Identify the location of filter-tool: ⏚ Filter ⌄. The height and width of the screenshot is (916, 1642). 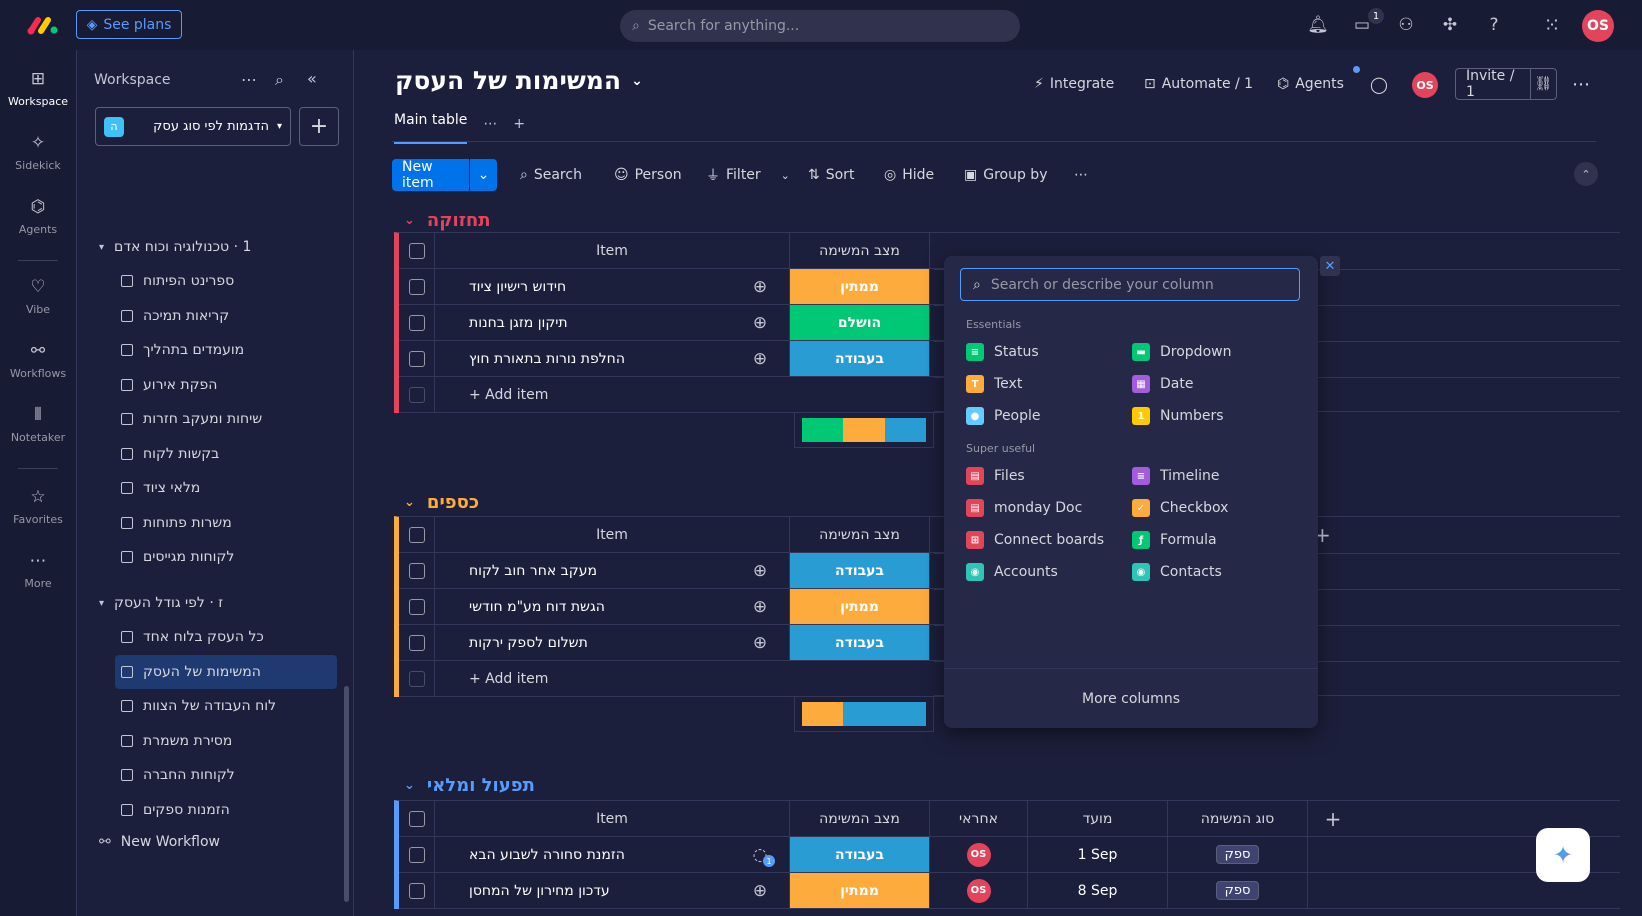
(748, 175).